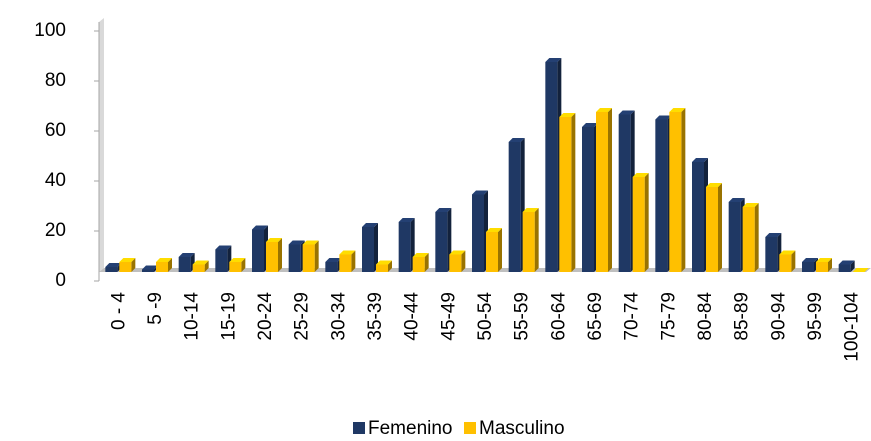 The width and height of the screenshot is (871, 441). Describe the element at coordinates (632, 316) in the screenshot. I see `x-tick-label: 70-74` at that location.